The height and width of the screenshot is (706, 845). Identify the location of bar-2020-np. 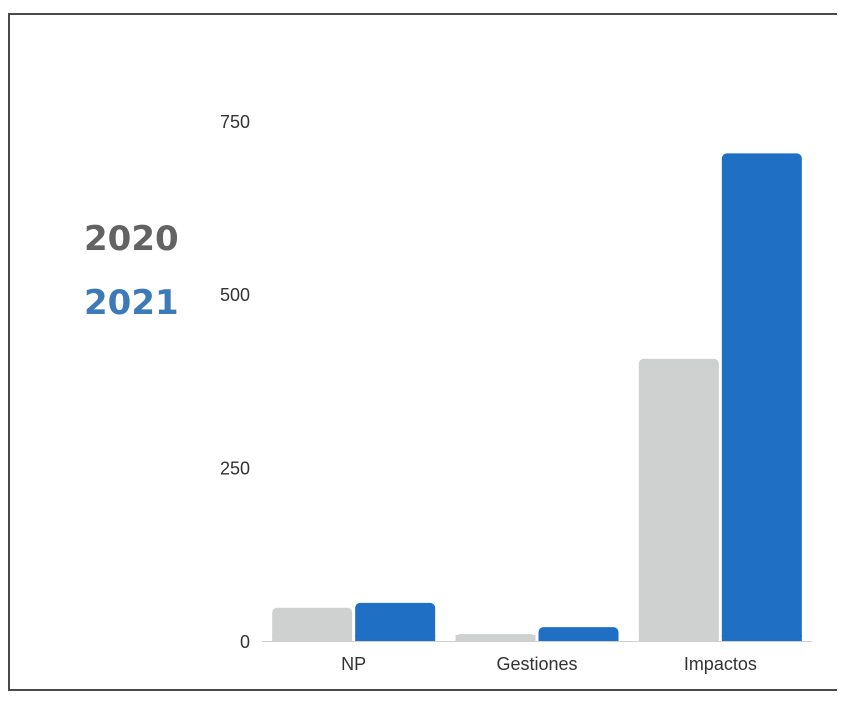
(312, 624).